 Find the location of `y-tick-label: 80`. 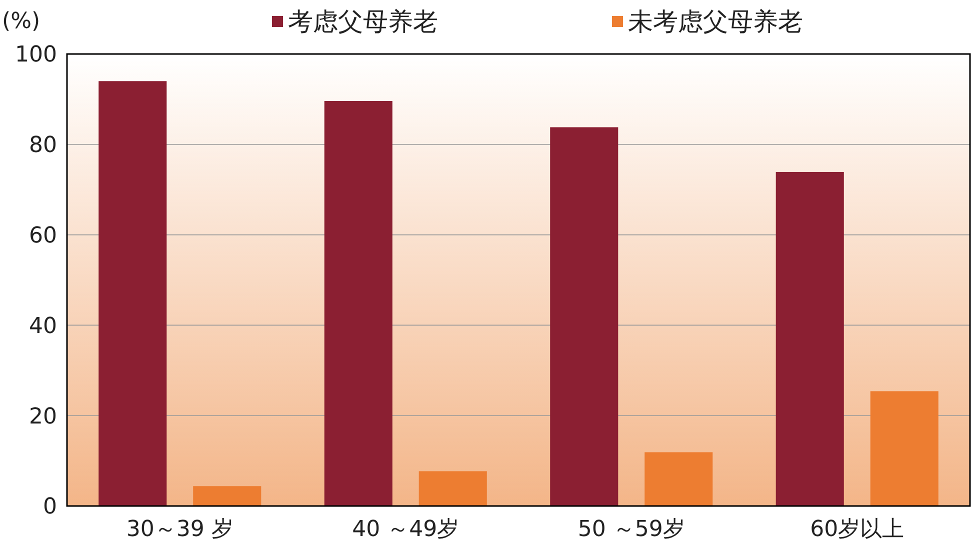

y-tick-label: 80 is located at coordinates (43, 145).